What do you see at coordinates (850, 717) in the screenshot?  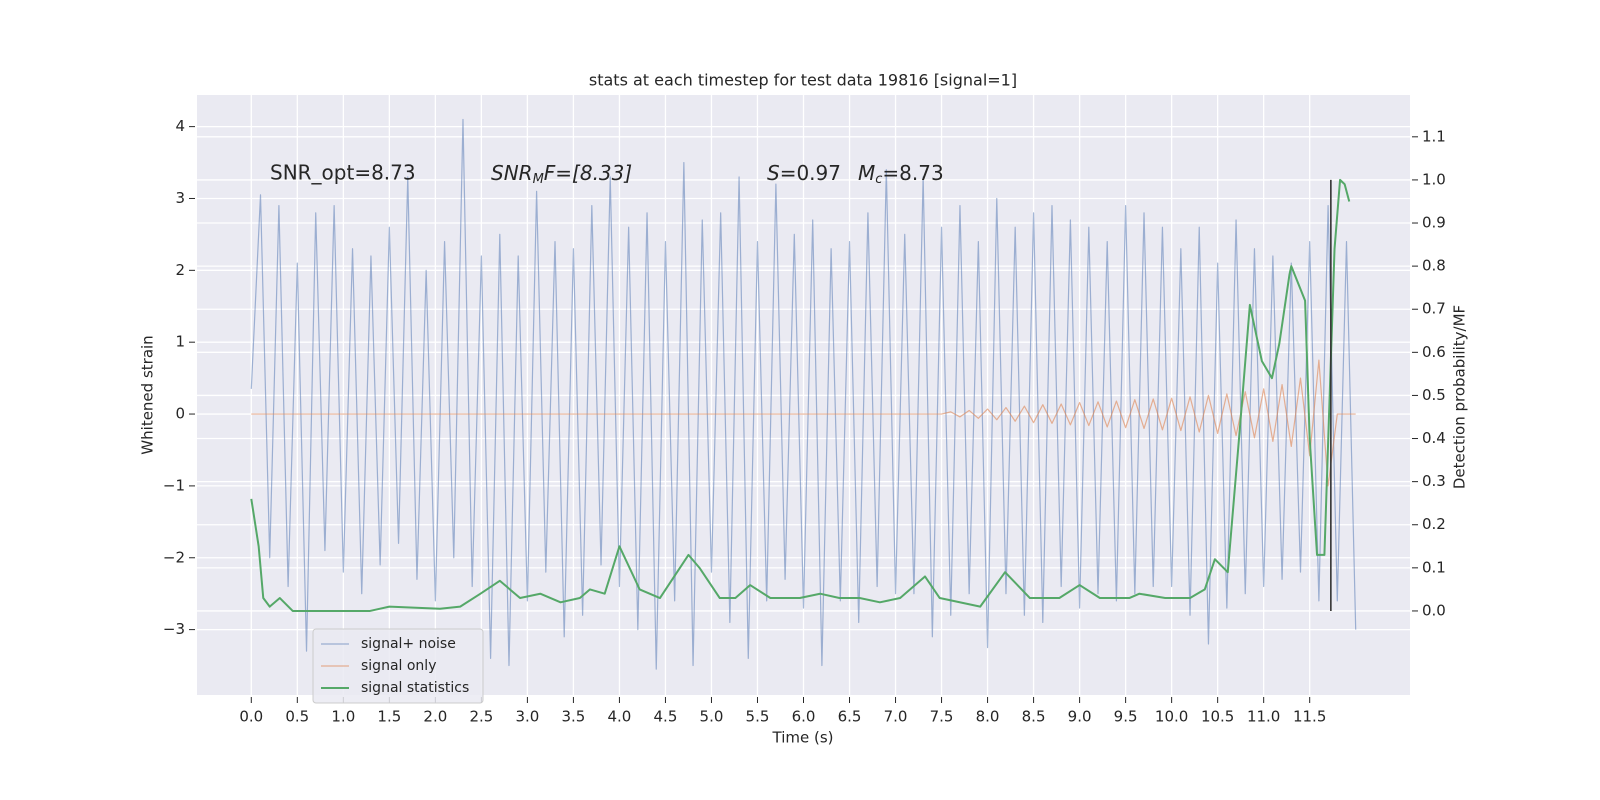 I see `x-tick-label: 6.5` at bounding box center [850, 717].